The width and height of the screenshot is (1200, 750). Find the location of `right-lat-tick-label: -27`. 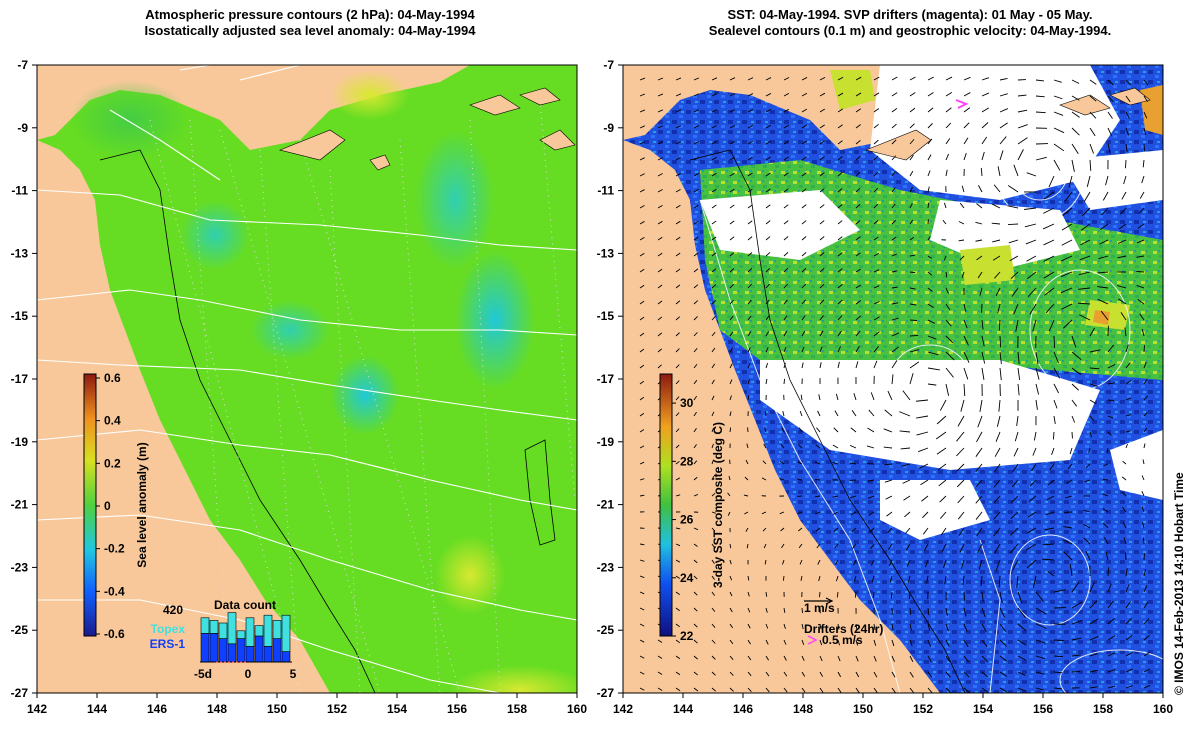

right-lat-tick-label: -27 is located at coordinates (606, 693).